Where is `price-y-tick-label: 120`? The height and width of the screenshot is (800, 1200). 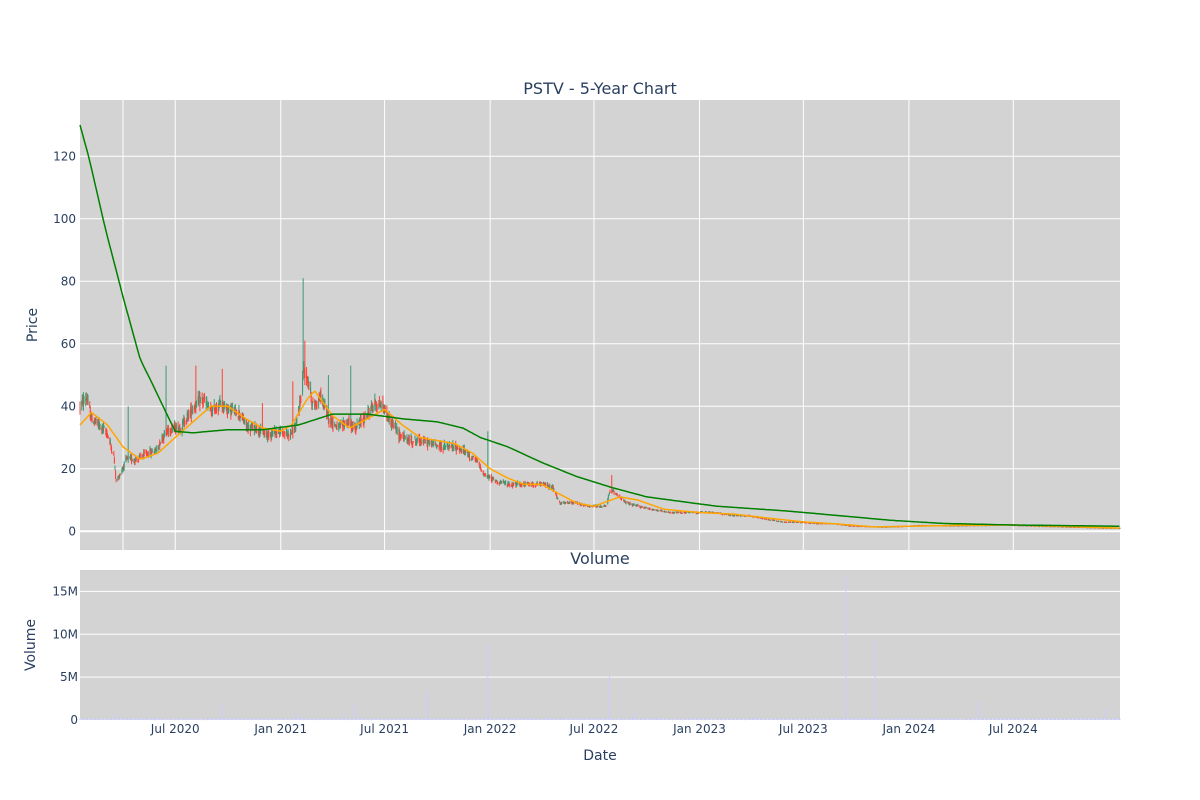
price-y-tick-label: 120 is located at coordinates (64, 156).